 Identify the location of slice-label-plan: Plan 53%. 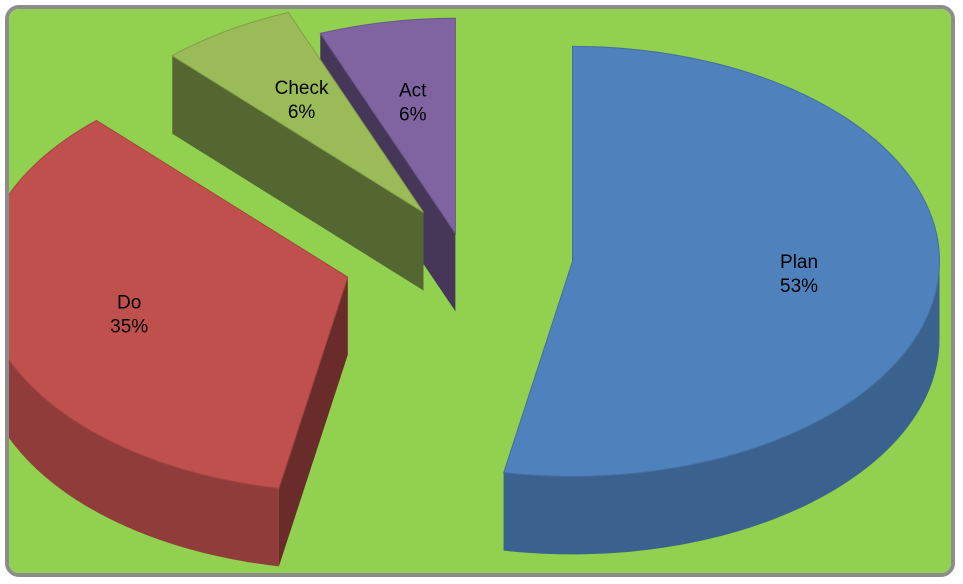
(799, 274).